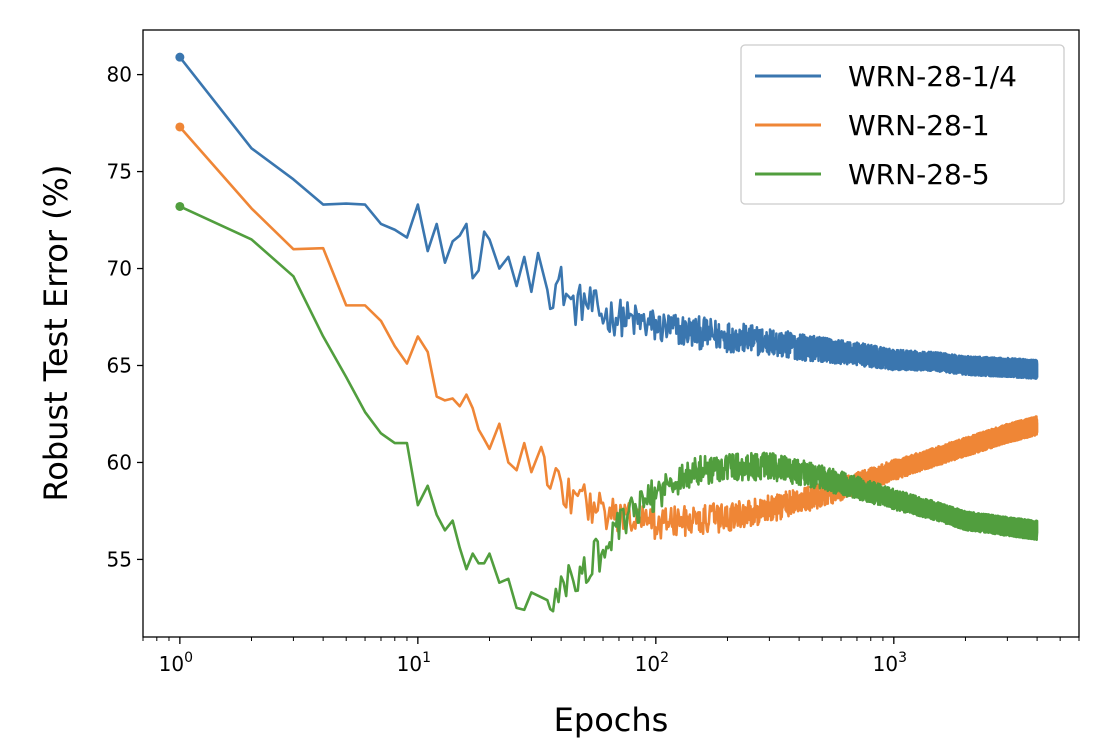 The width and height of the screenshot is (1106, 754). I want to click on legend: WRN-28-1/4 WRN-28-1 WRN-28-5, so click(902, 124).